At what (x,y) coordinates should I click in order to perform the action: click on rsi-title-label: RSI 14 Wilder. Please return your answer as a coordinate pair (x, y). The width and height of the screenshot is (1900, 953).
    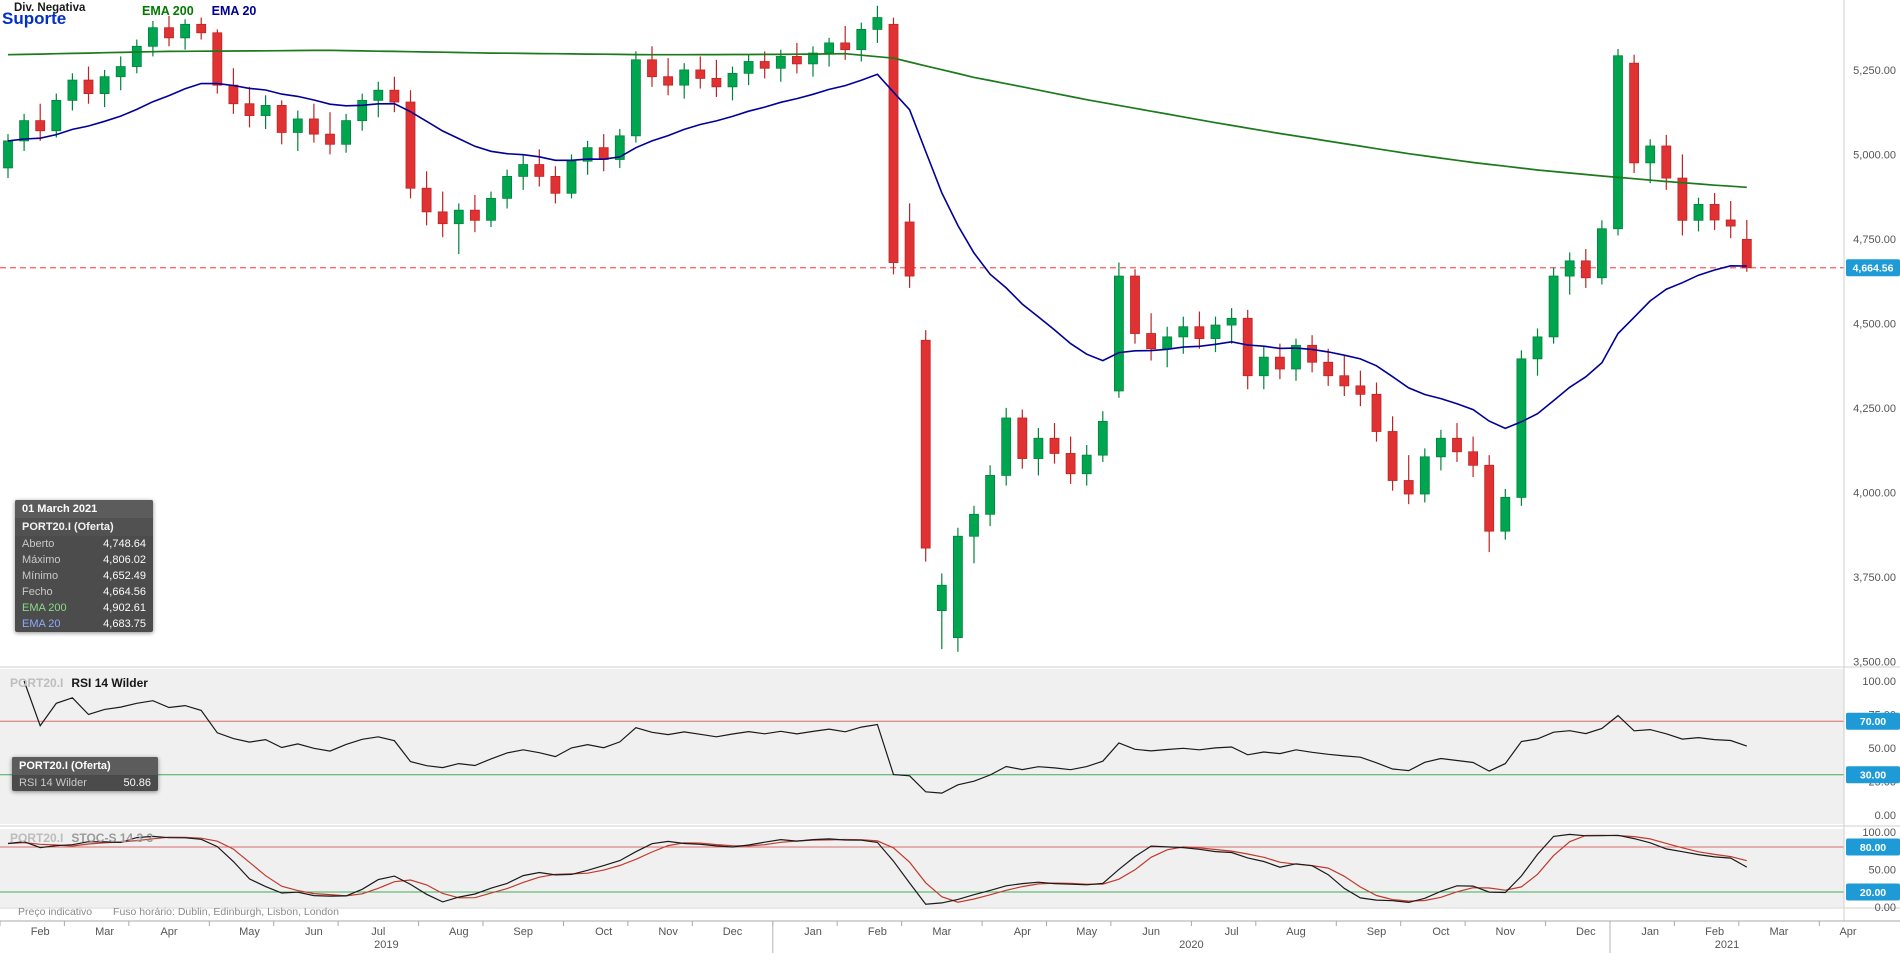
    Looking at the image, I should click on (109, 683).